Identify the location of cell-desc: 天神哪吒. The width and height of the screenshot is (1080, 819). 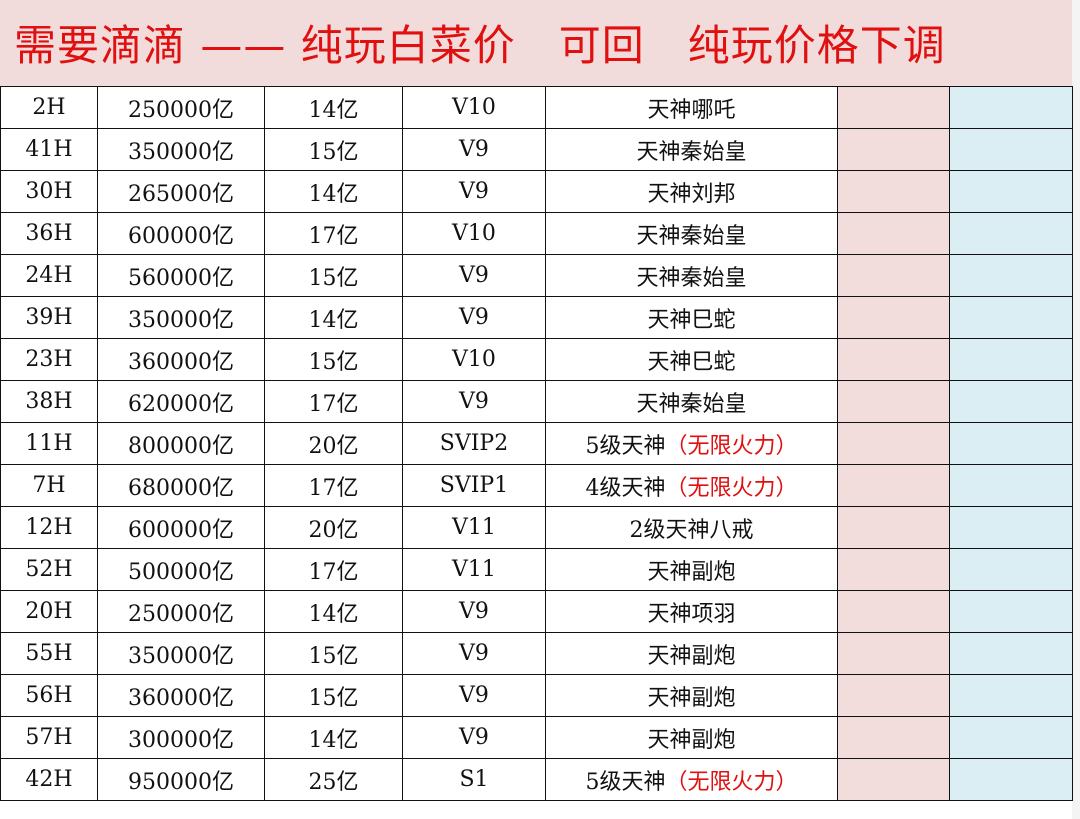
(691, 107).